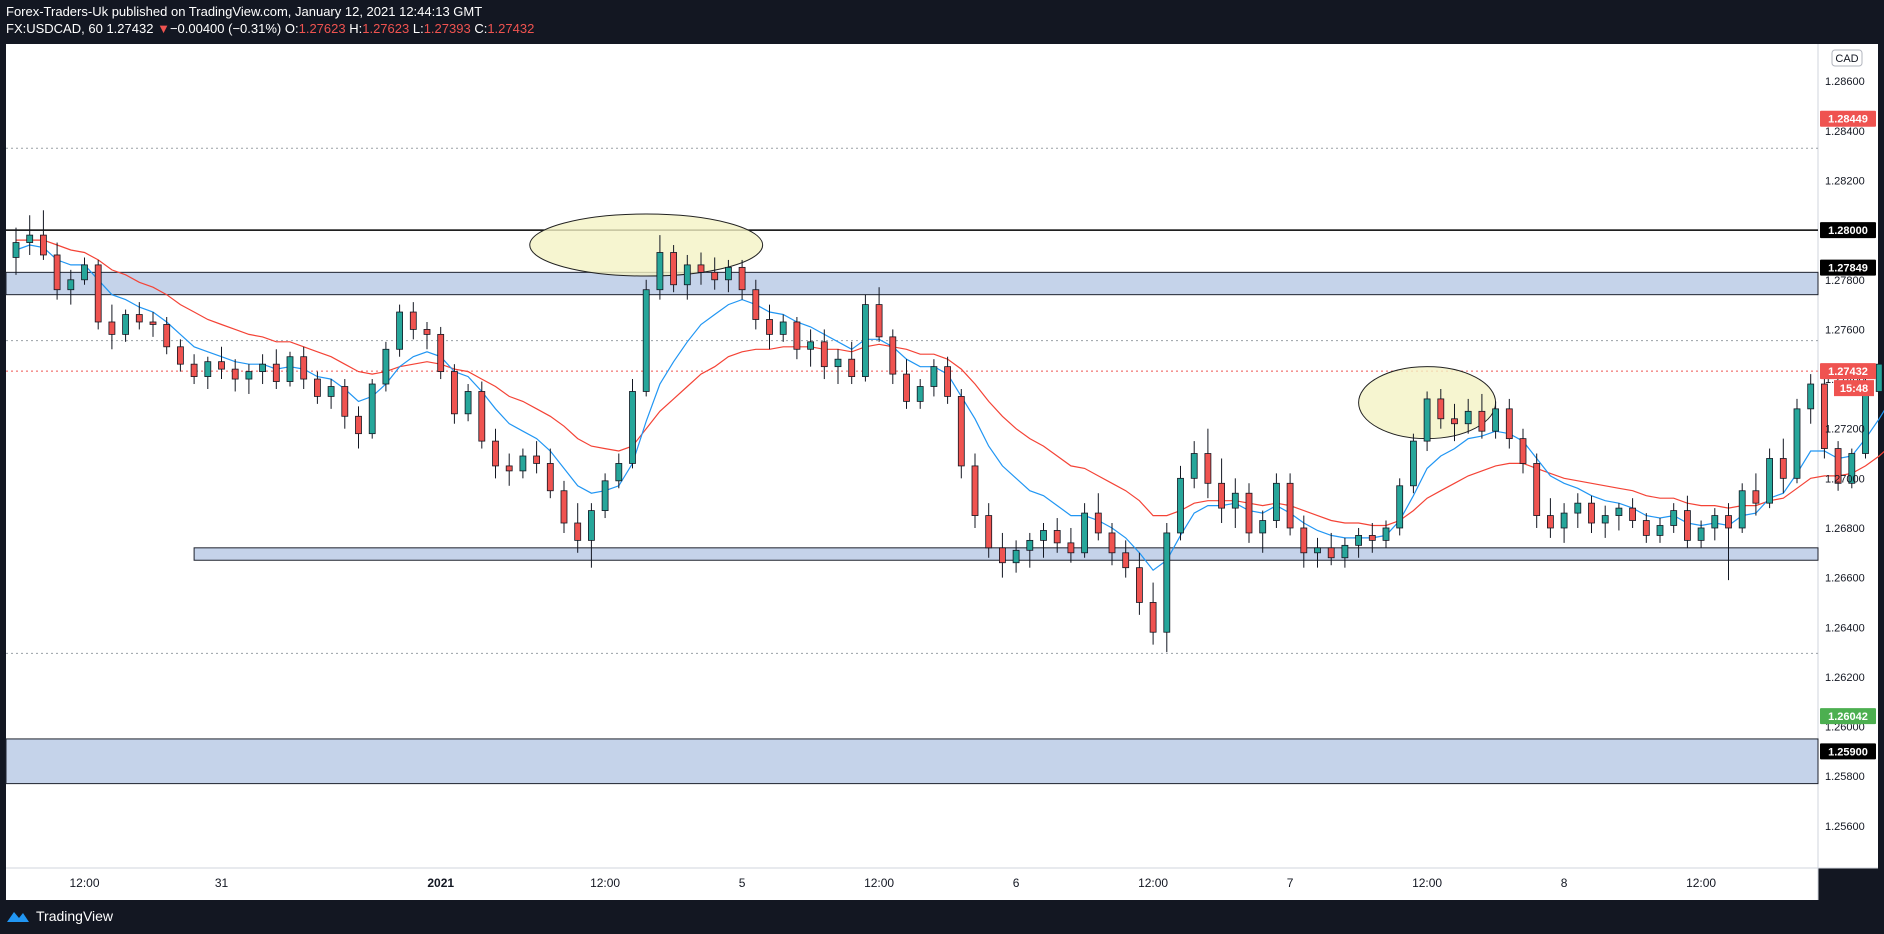  Describe the element at coordinates (130, 28) in the screenshot. I see `last-price: 1.27432` at that location.